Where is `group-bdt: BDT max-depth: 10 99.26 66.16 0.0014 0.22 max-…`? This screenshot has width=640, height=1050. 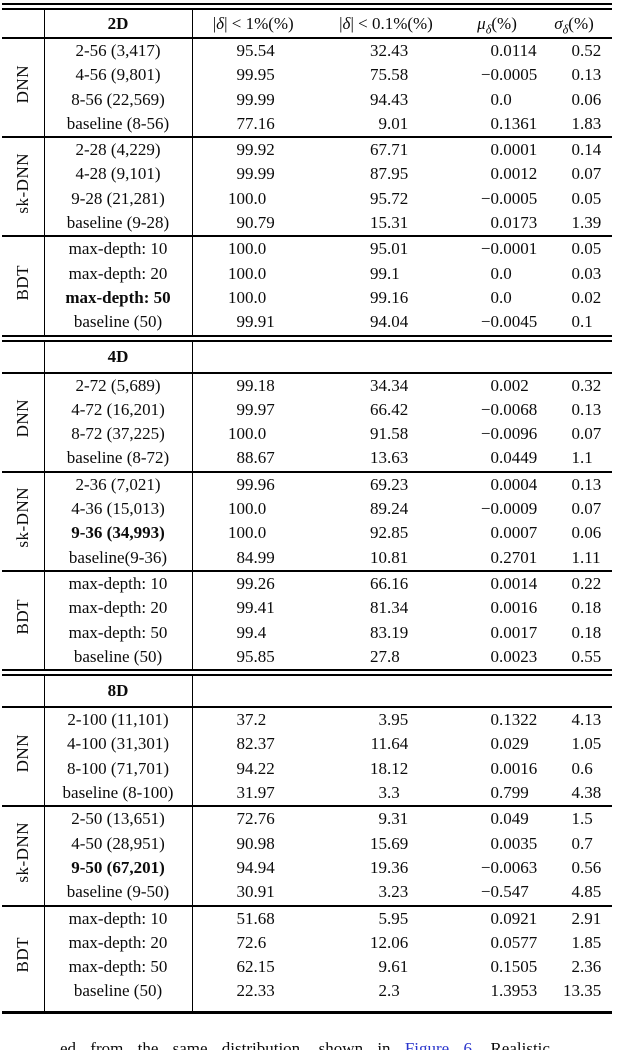
group-bdt: BDT max-depth: 10 99.26 66.16 0.0014 0.22 max-… is located at coordinates (307, 620).